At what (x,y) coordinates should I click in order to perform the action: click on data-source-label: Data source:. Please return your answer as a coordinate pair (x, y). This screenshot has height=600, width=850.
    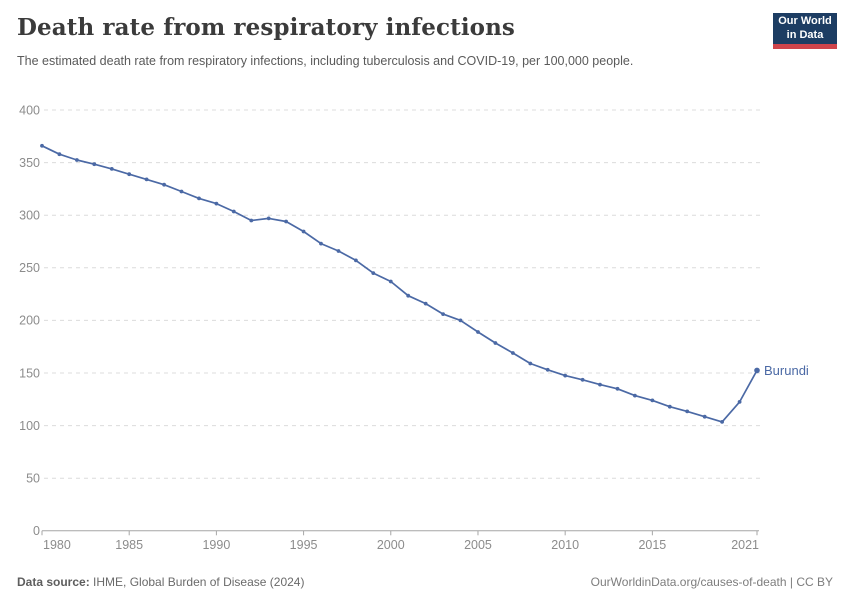
    Looking at the image, I should click on (53, 582).